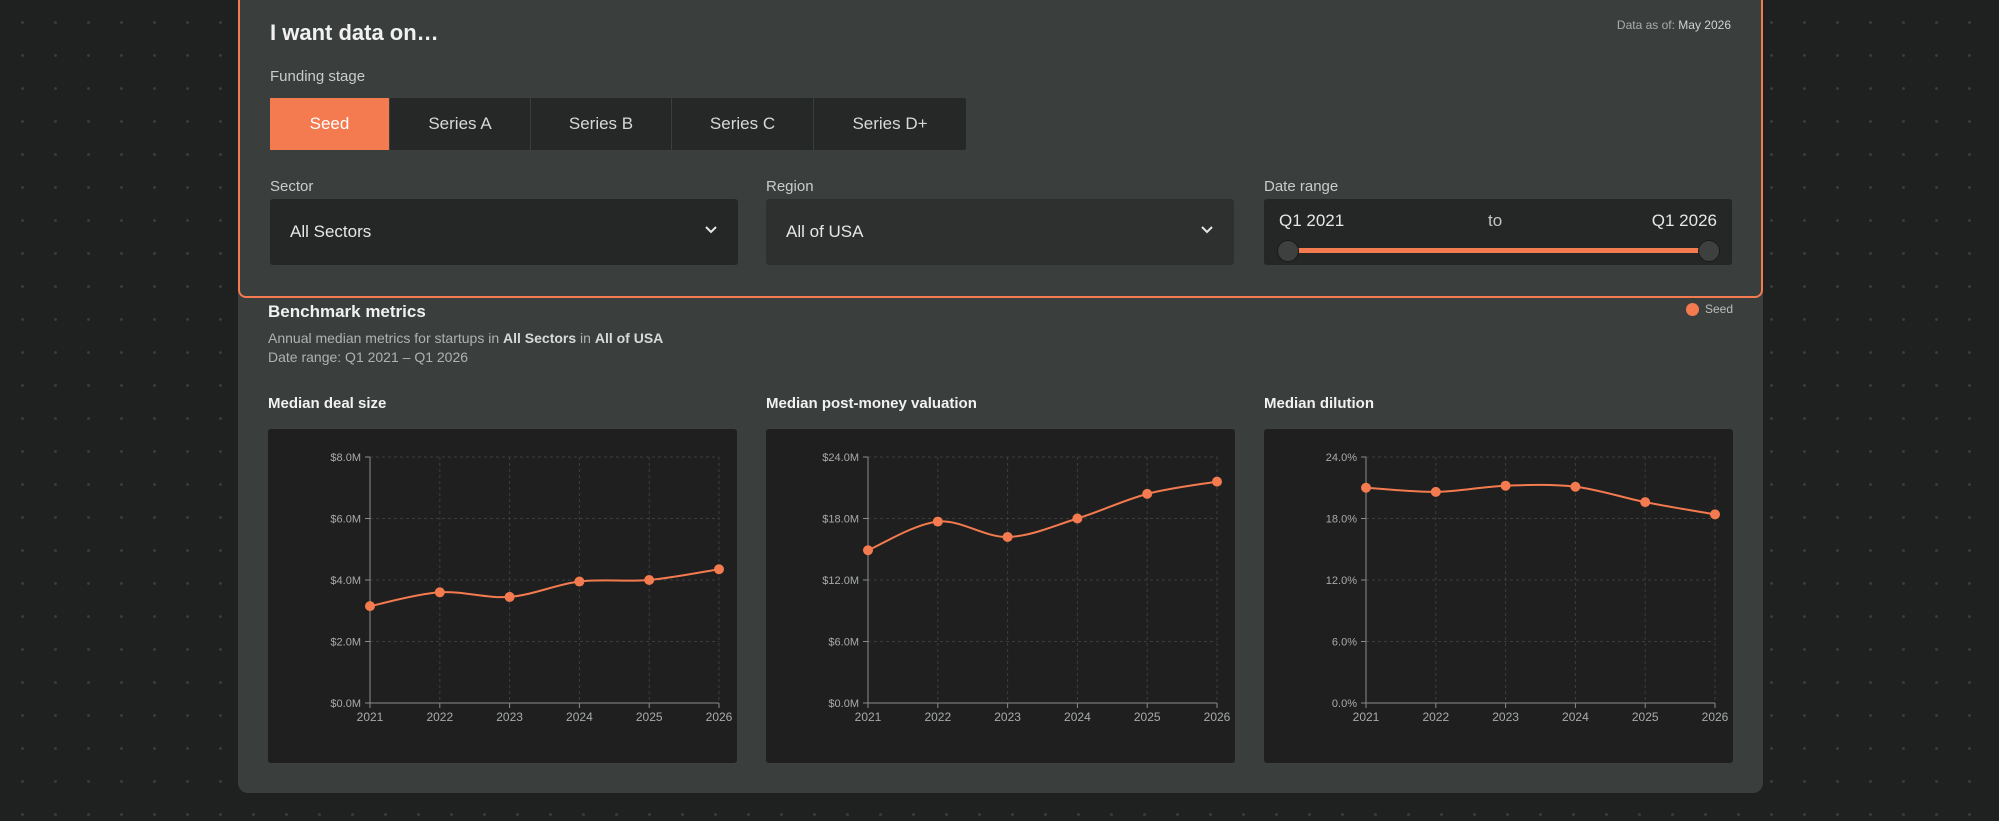 The width and height of the screenshot is (1999, 821). Describe the element at coordinates (871, 403) in the screenshot. I see `chart-title-valuation: Median post-money valuation` at that location.